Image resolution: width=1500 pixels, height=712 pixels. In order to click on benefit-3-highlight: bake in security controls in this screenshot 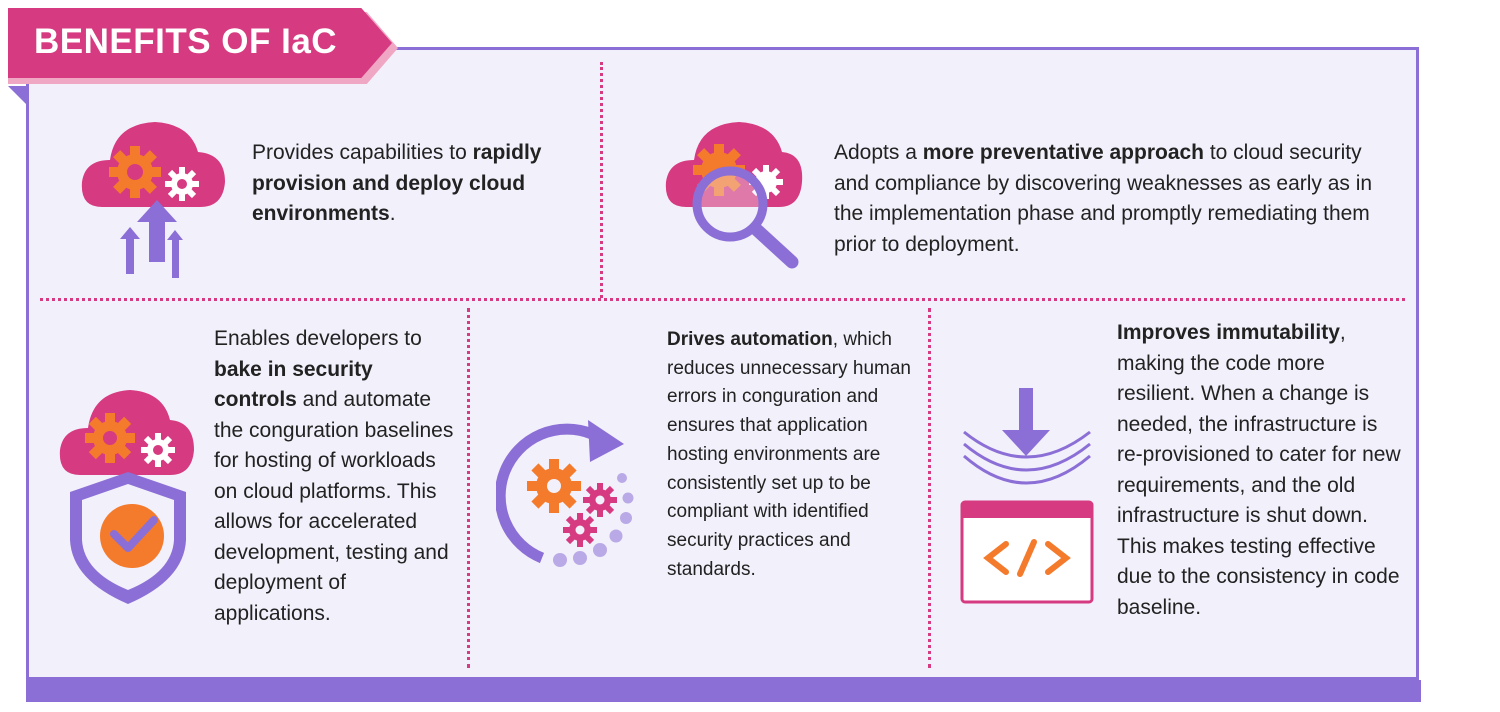, I will do `click(293, 384)`.